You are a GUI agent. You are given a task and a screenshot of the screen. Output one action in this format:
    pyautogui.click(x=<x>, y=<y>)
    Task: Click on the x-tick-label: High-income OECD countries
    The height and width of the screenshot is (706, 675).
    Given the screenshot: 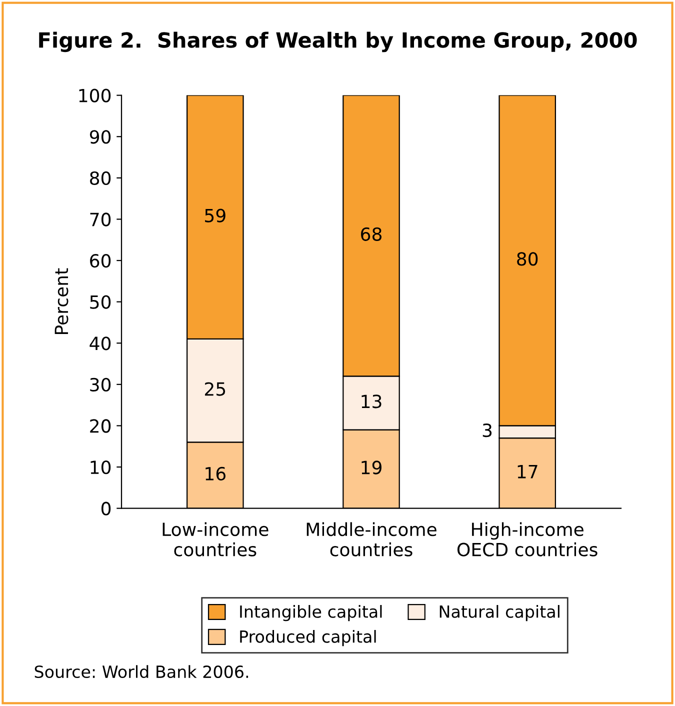 What is the action you would take?
    pyautogui.click(x=527, y=539)
    